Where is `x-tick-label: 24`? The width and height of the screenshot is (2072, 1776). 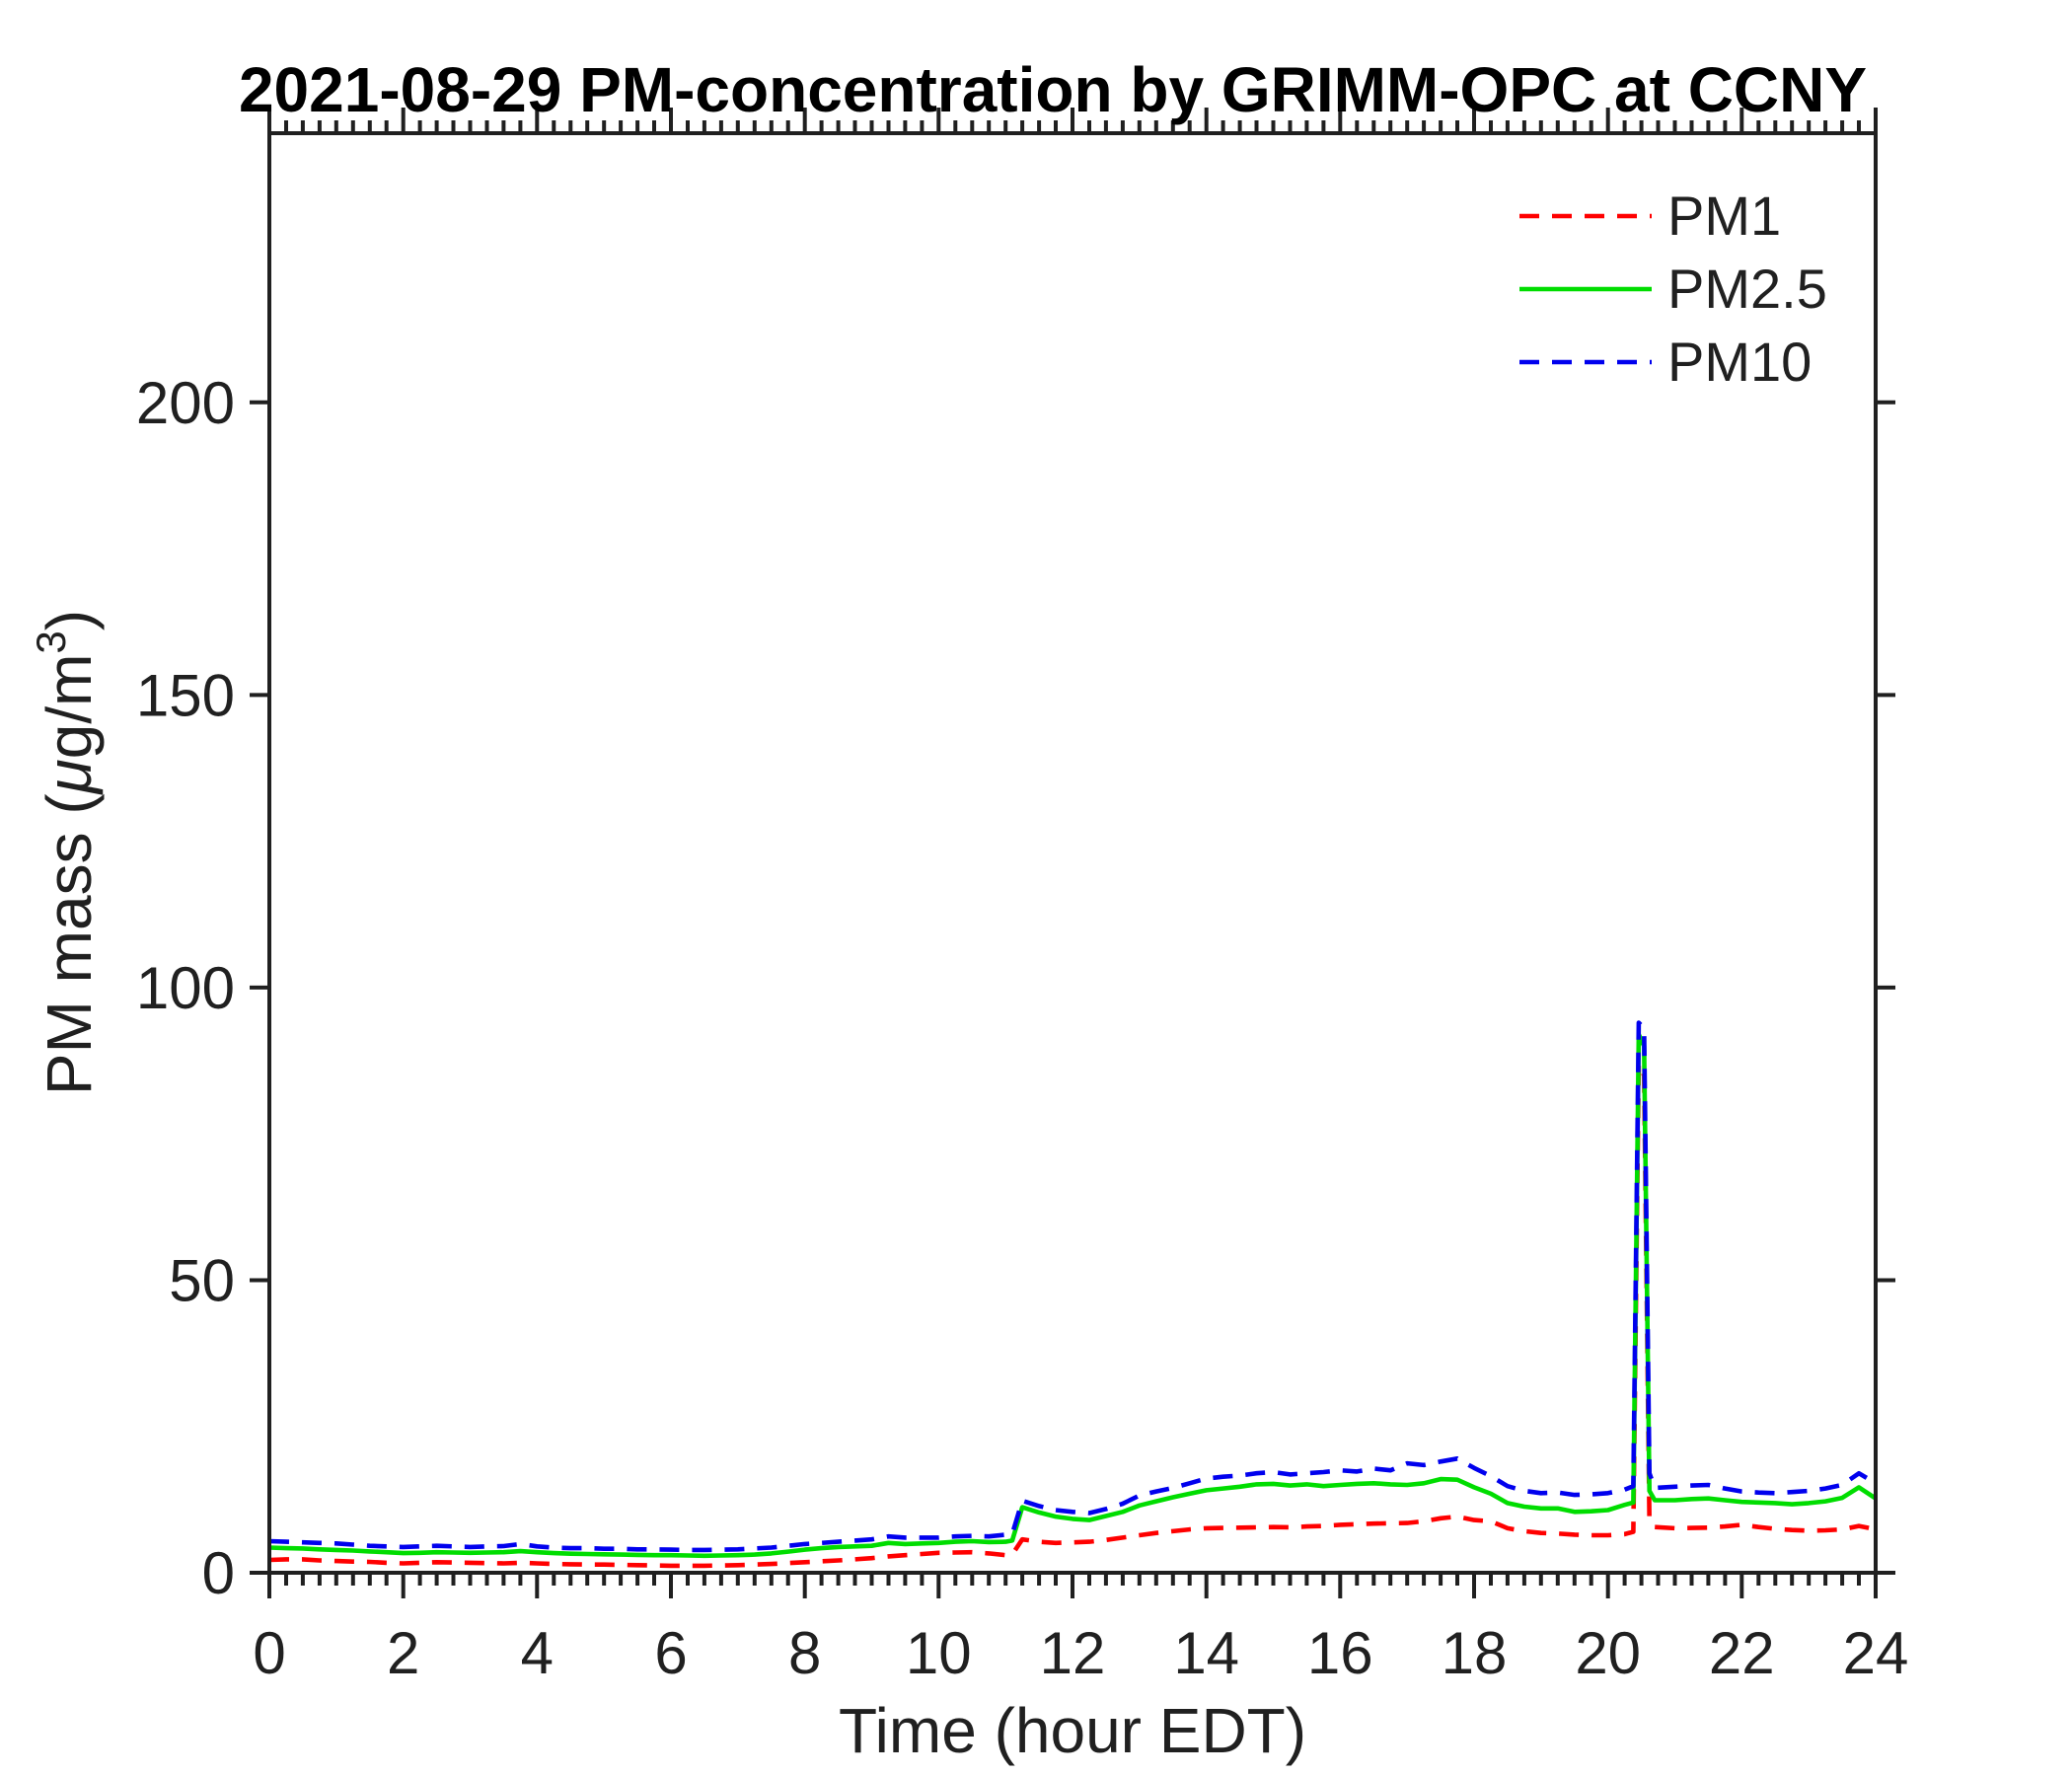 x-tick-label: 24 is located at coordinates (1876, 1653).